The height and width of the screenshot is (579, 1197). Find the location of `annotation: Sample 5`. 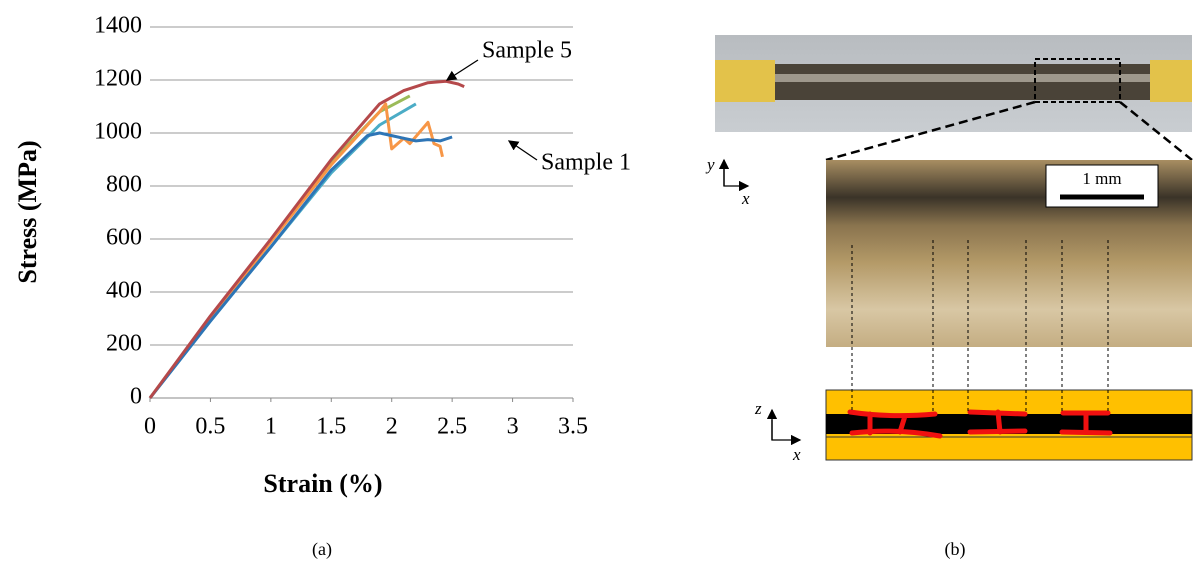

annotation: Sample 5 is located at coordinates (527, 51).